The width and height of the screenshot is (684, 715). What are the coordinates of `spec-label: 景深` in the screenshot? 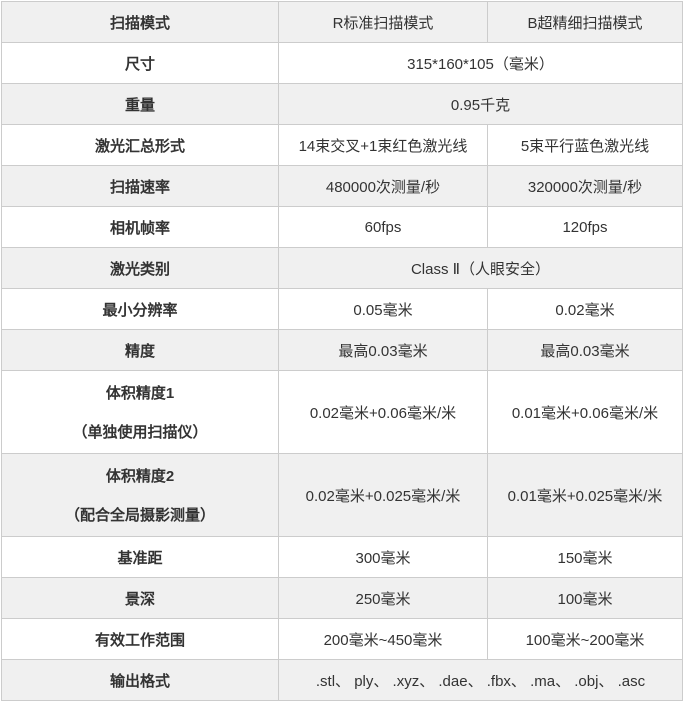 It's located at (139, 599).